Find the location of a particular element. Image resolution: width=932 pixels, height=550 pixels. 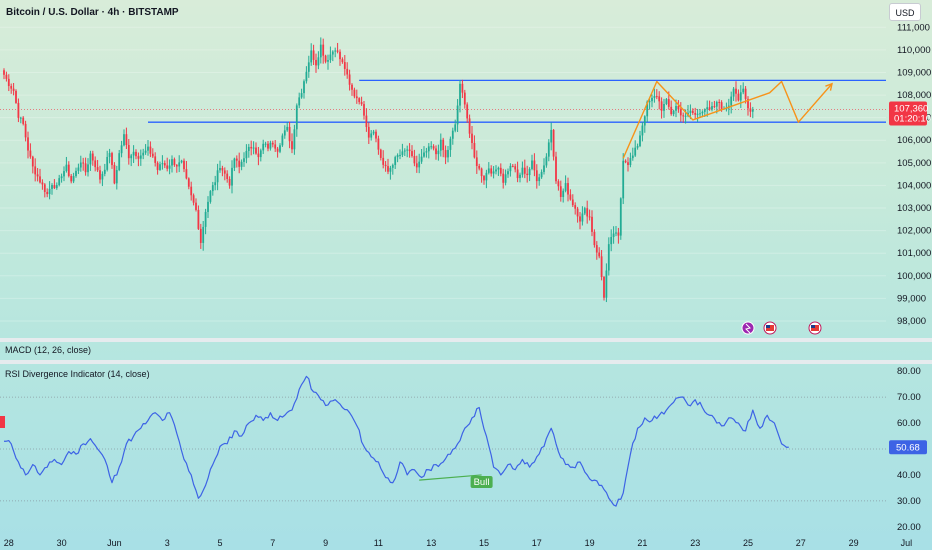

horizontal-levels is located at coordinates (443, 101).